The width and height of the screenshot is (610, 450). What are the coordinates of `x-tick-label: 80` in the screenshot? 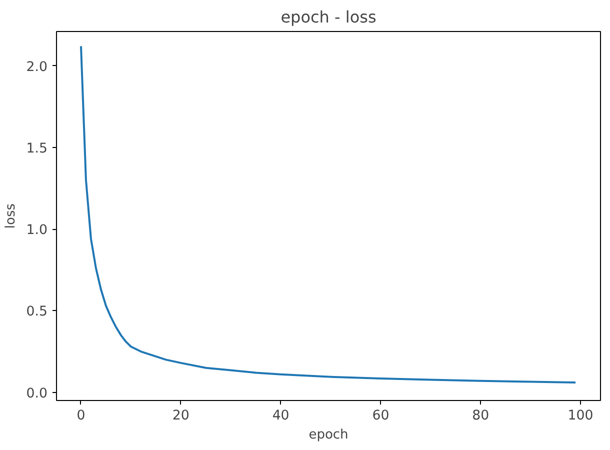 It's located at (481, 416).